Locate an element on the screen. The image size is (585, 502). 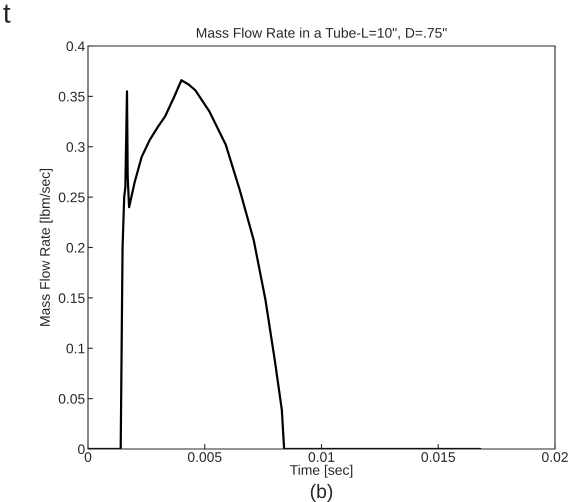
x-tick-label: 0.005 is located at coordinates (205, 457).